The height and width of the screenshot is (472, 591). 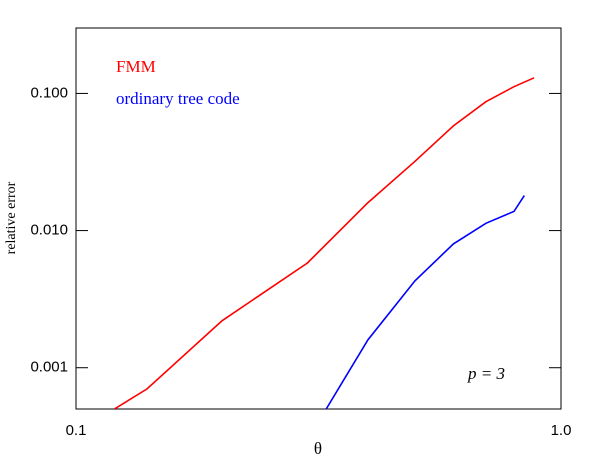 What do you see at coordinates (49, 367) in the screenshot?
I see `y-tick-label: 0.001` at bounding box center [49, 367].